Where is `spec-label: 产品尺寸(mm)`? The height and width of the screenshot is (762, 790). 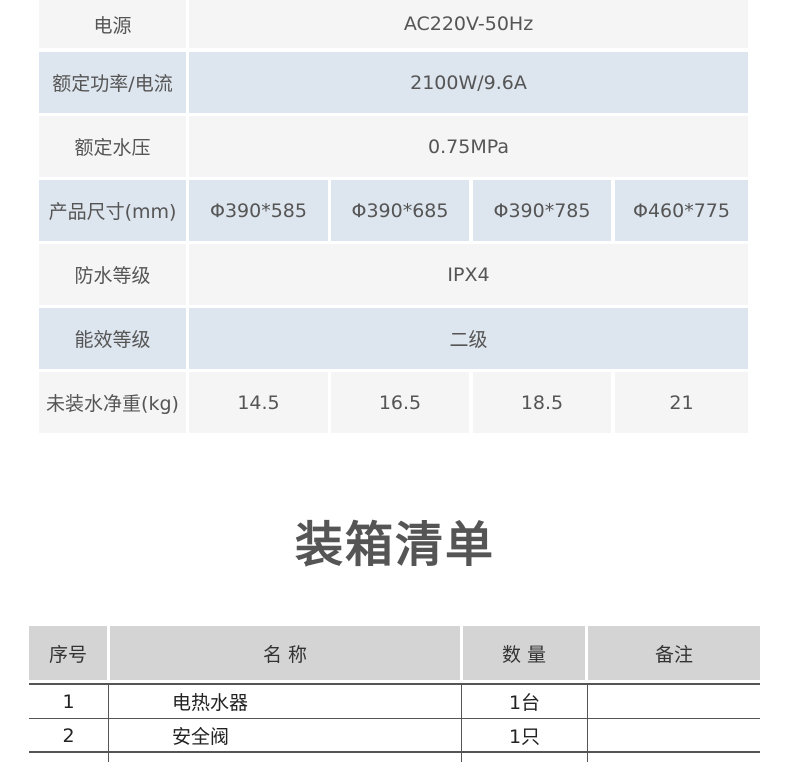
spec-label: 产品尺寸(mm) is located at coordinates (112, 210).